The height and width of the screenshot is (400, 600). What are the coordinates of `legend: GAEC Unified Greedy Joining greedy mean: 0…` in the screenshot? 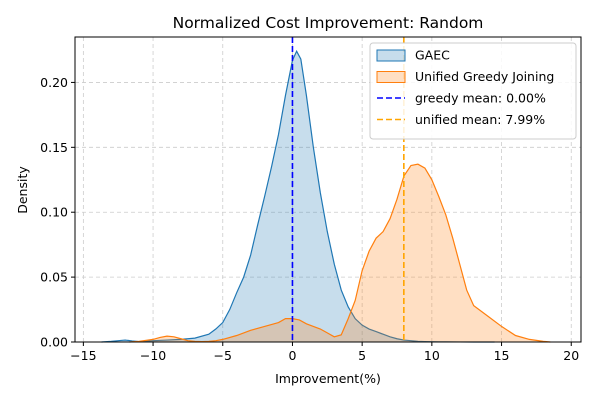 It's located at (473, 91).